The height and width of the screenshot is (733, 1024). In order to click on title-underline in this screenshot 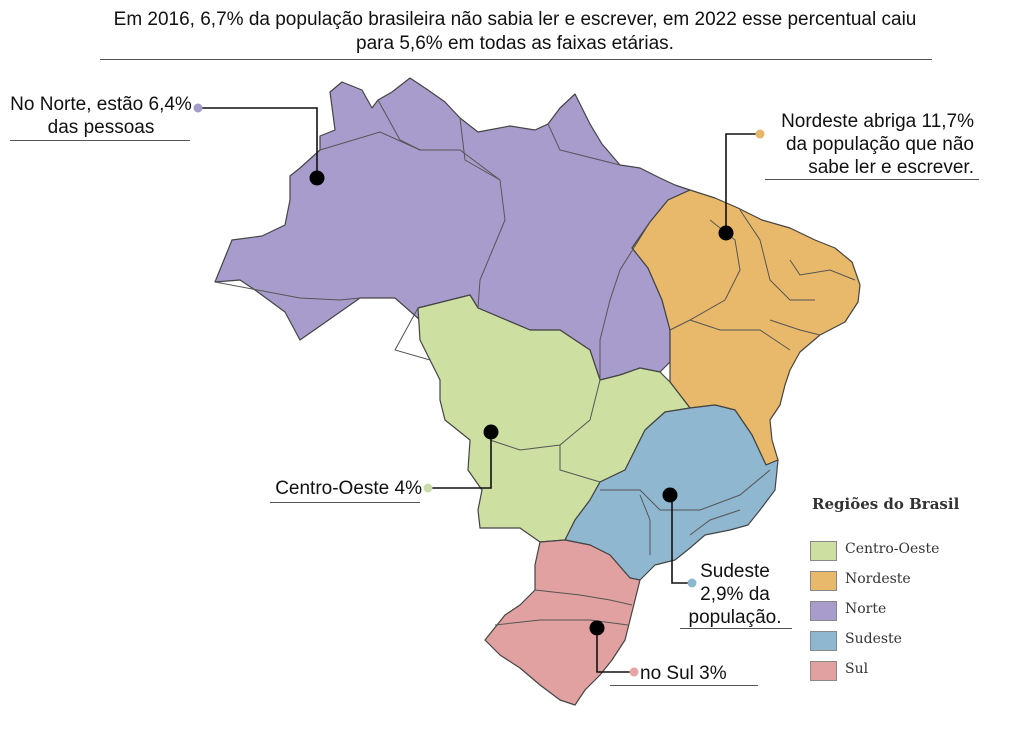, I will do `click(516, 59)`.